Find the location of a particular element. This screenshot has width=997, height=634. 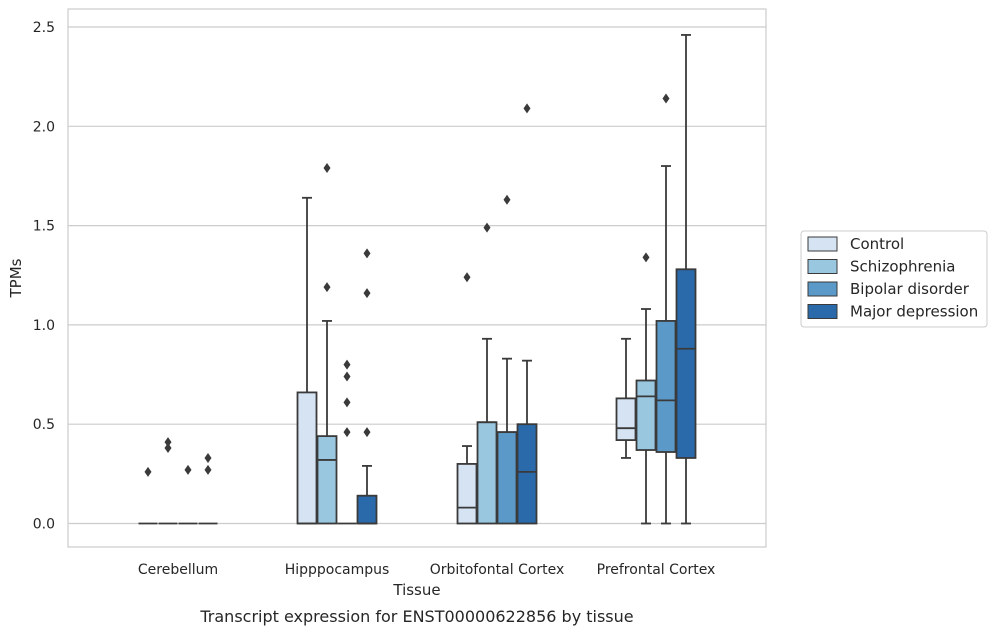

legend-label-0: Control is located at coordinates (877, 244).